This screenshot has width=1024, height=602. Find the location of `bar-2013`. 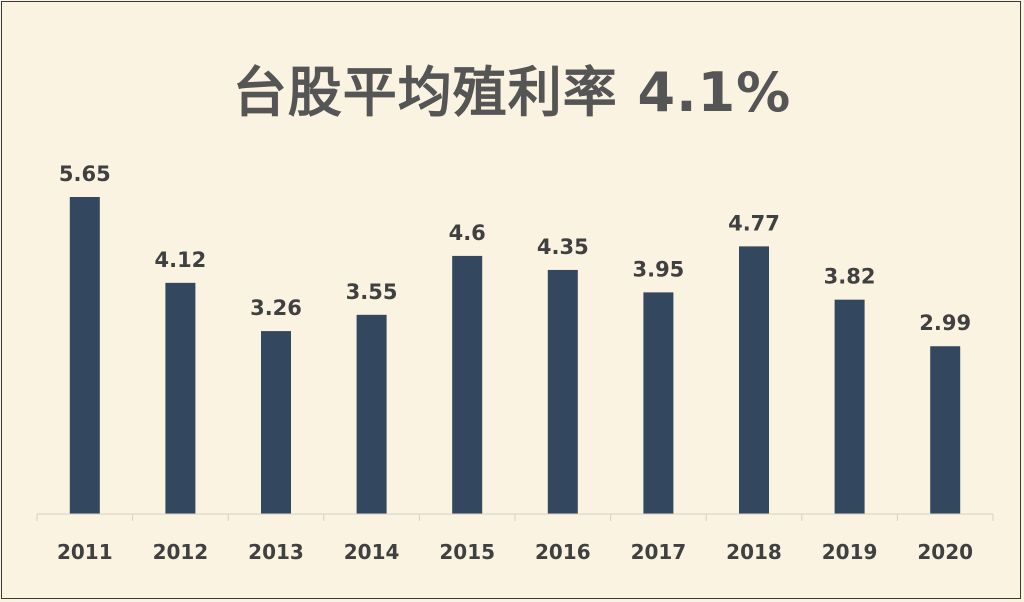

bar-2013 is located at coordinates (276, 422).